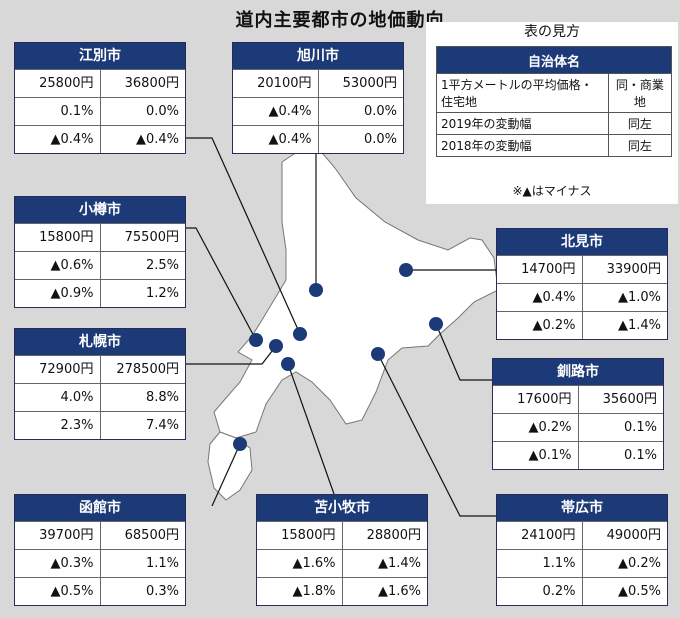  I want to click on price-commercial: 49000円, so click(624, 535).